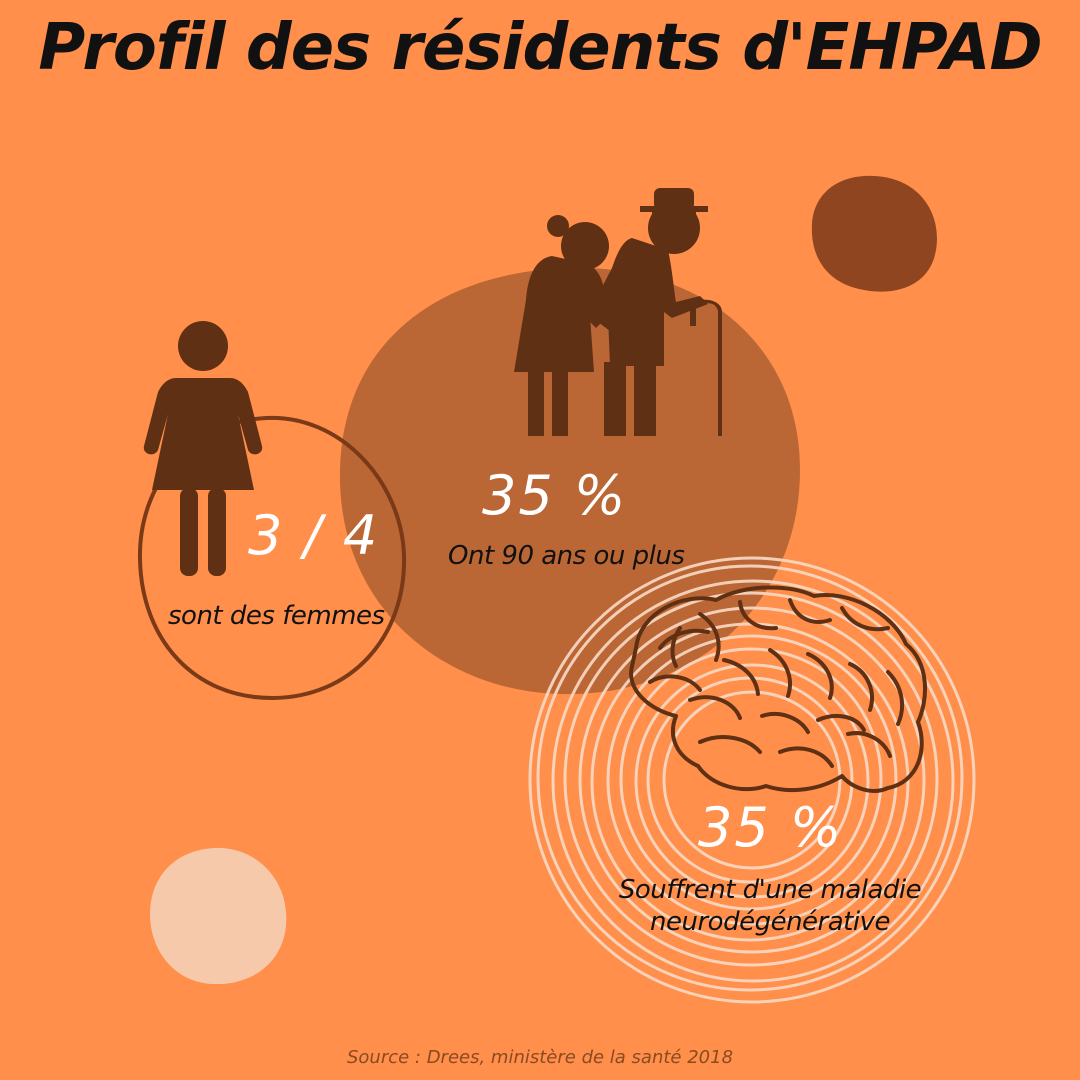 The image size is (1080, 1080). I want to click on woman-icon, so click(203, 448).